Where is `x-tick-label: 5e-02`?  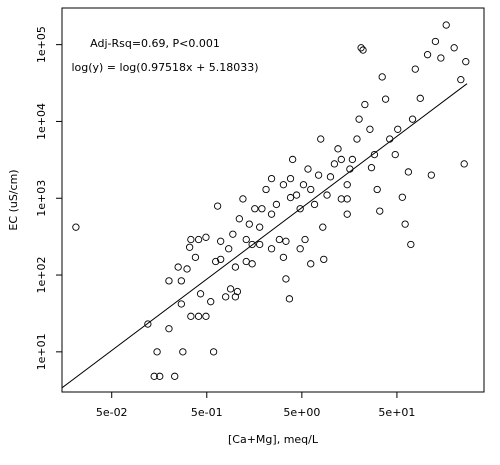
x-tick-label: 5e-02 is located at coordinates (112, 412).